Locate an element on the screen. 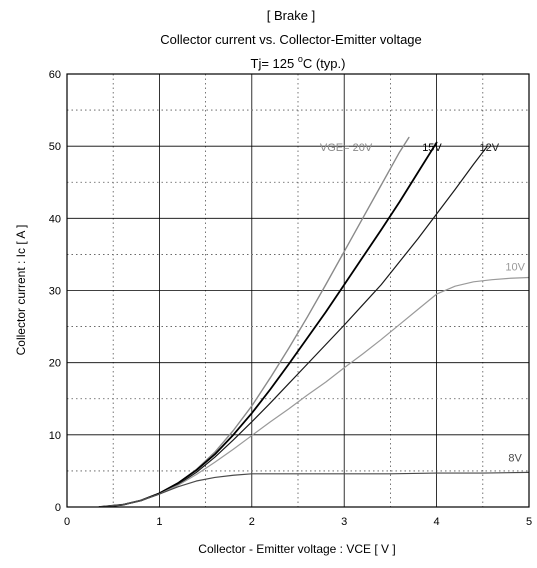 The width and height of the screenshot is (537, 568). x-tick-label: 5 is located at coordinates (529, 522).